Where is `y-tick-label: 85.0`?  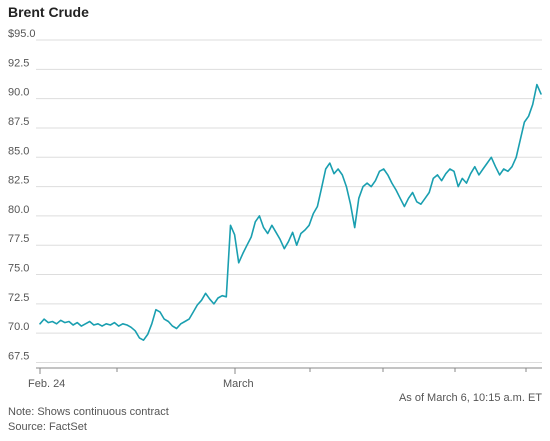 y-tick-label: 85.0 is located at coordinates (18, 151).